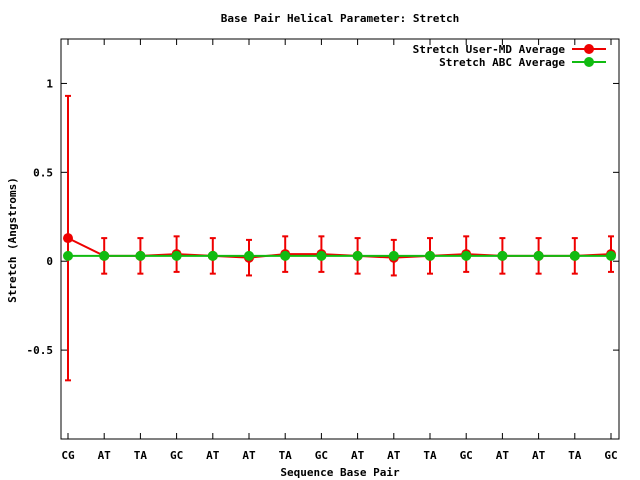 Image resolution: width=640 pixels, height=480 pixels. What do you see at coordinates (12, 240) in the screenshot?
I see `y-axis-label: Stretch (Angstroms)` at bounding box center [12, 240].